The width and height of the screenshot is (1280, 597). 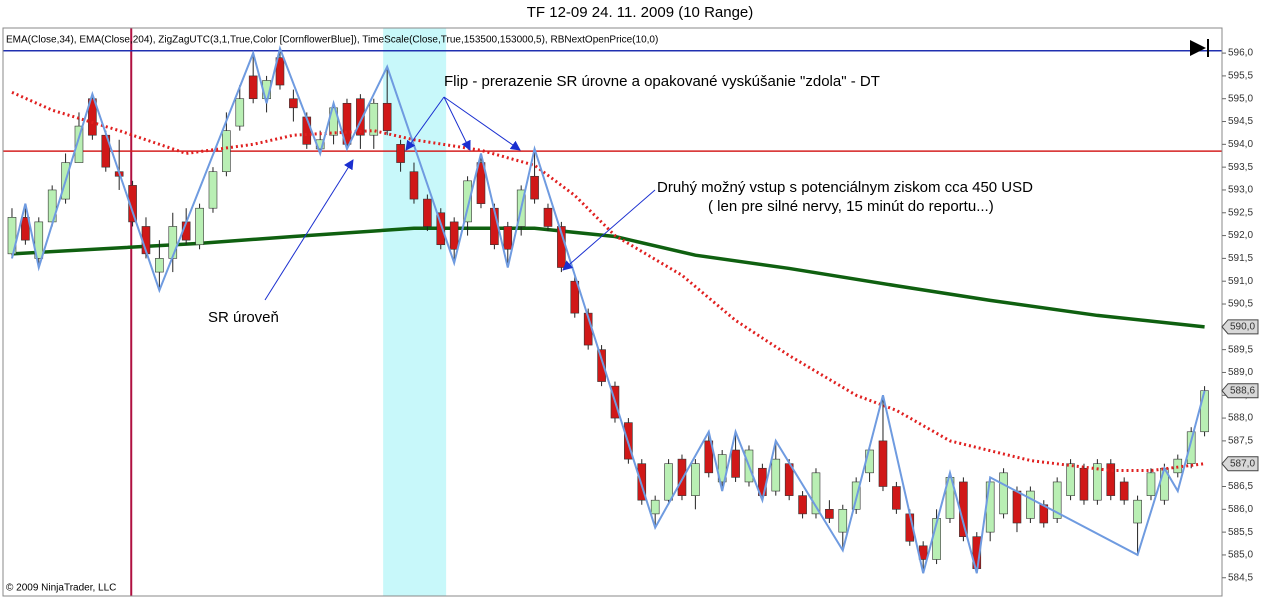 What do you see at coordinates (1240, 212) in the screenshot?
I see `y-tick-label: 592,5` at bounding box center [1240, 212].